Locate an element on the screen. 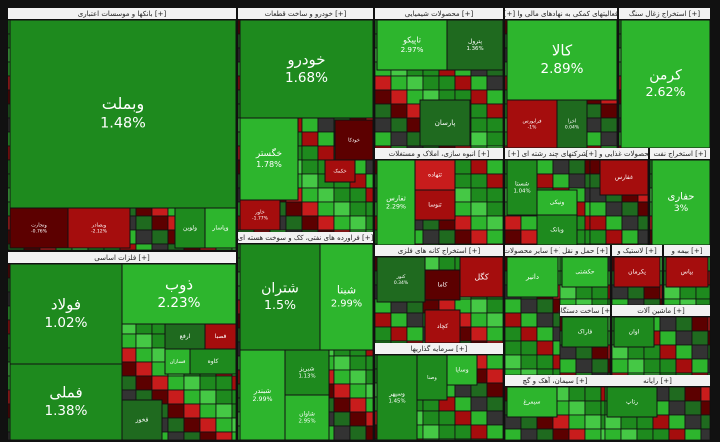  sector-title: بیمه و [+] is located at coordinates (686, 251).